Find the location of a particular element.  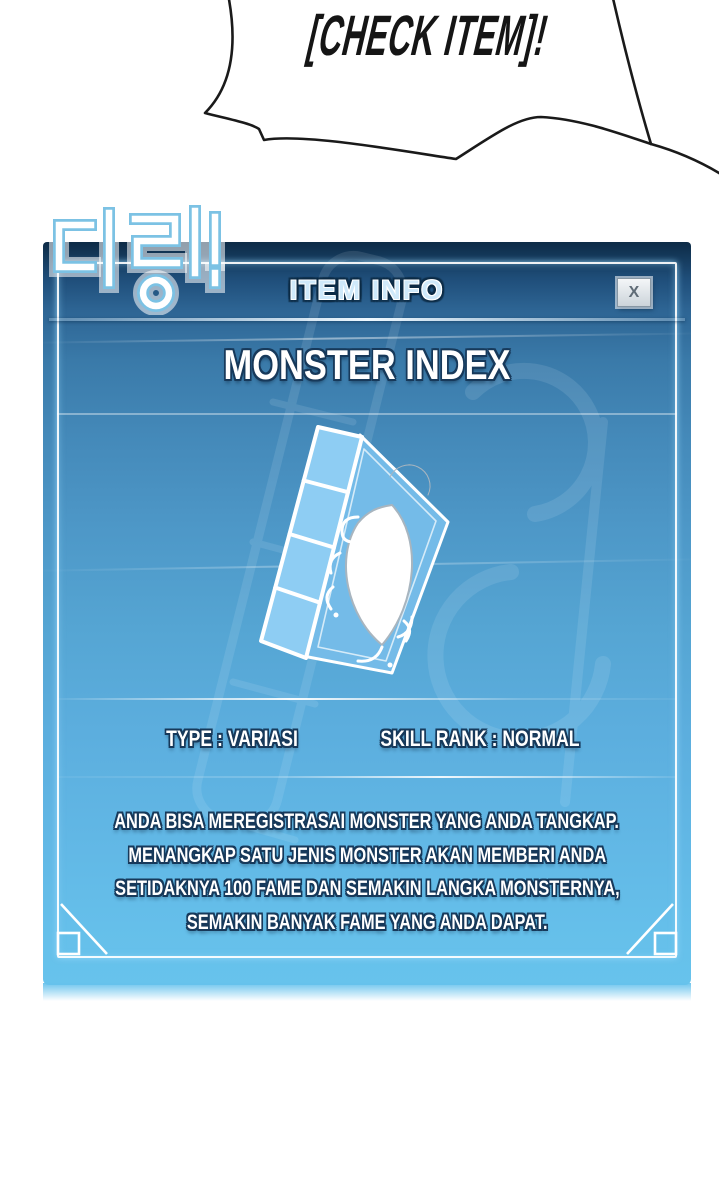

item-name: MONSTER INDEX is located at coordinates (367, 364).